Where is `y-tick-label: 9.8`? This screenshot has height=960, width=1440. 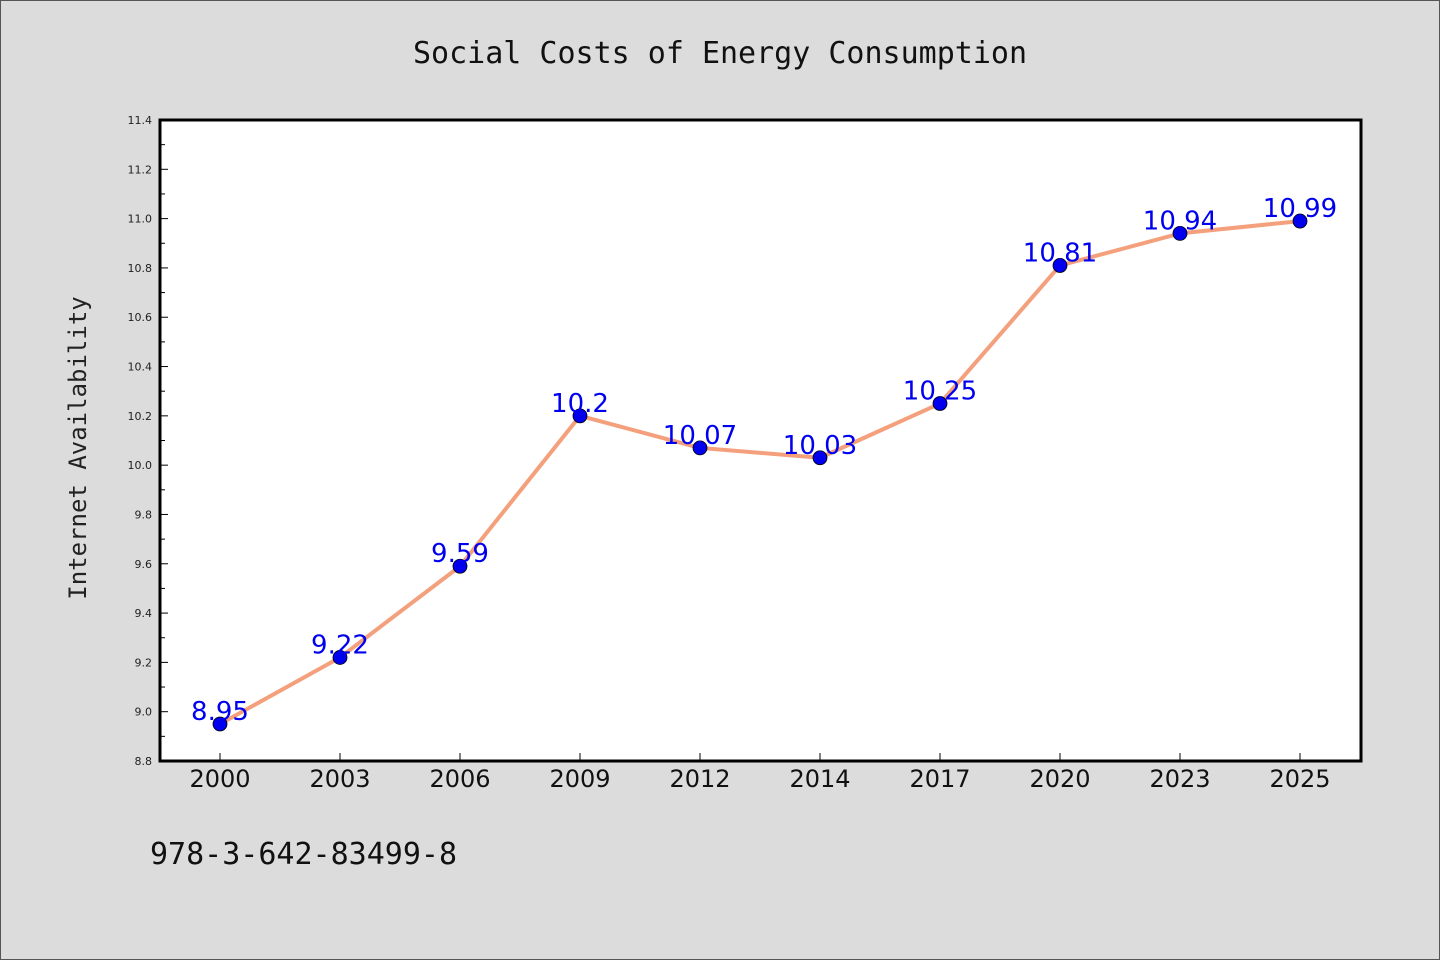 y-tick-label: 9.8 is located at coordinates (144, 514).